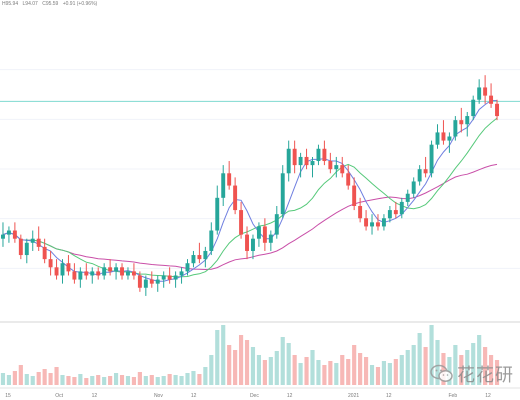 The width and height of the screenshot is (520, 400). I want to click on x-tick-label: Nov, so click(158, 396).